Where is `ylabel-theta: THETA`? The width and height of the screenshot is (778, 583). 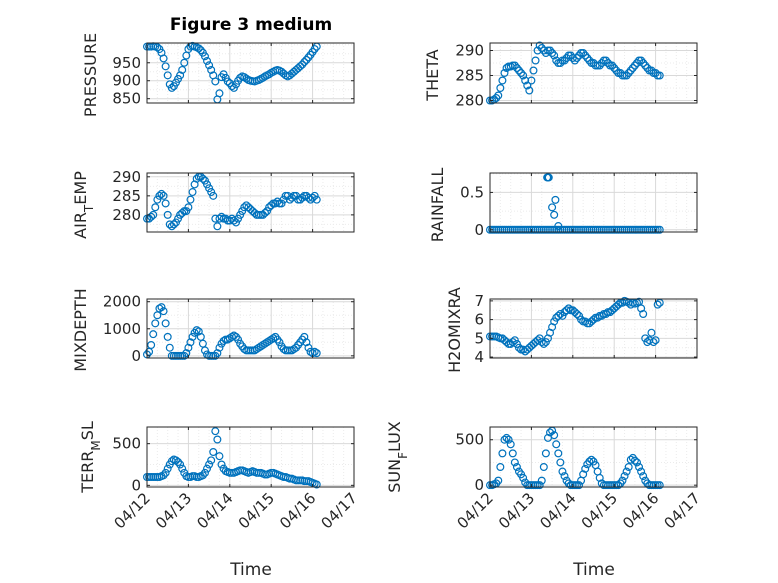
ylabel-theta: THETA is located at coordinates (432, 75).